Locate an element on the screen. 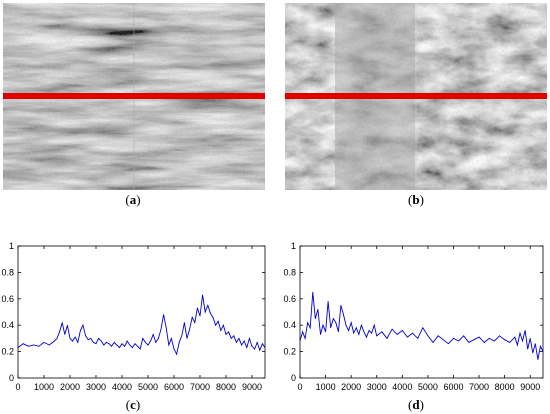 The height and width of the screenshot is (414, 550). plot-frame is located at coordinates (421, 312).